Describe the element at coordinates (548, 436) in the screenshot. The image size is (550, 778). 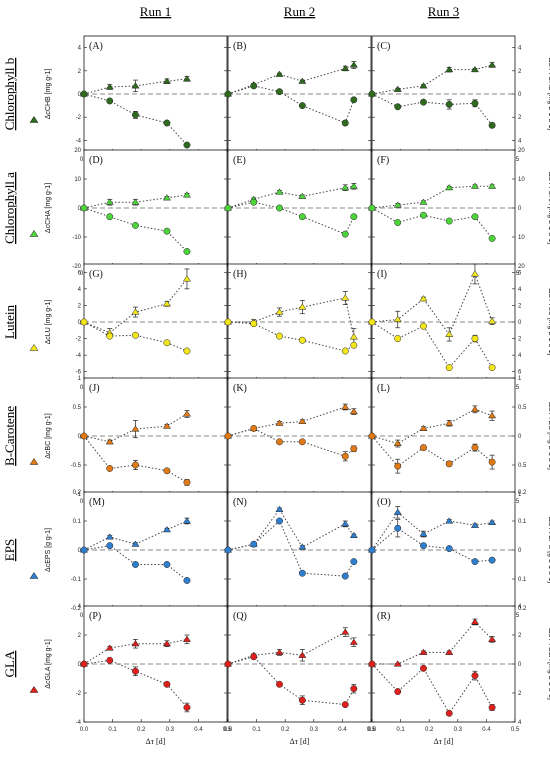
I see `right-ylabel-group-3: ΔSTYBC [mg L-1 d-1]` at that location.